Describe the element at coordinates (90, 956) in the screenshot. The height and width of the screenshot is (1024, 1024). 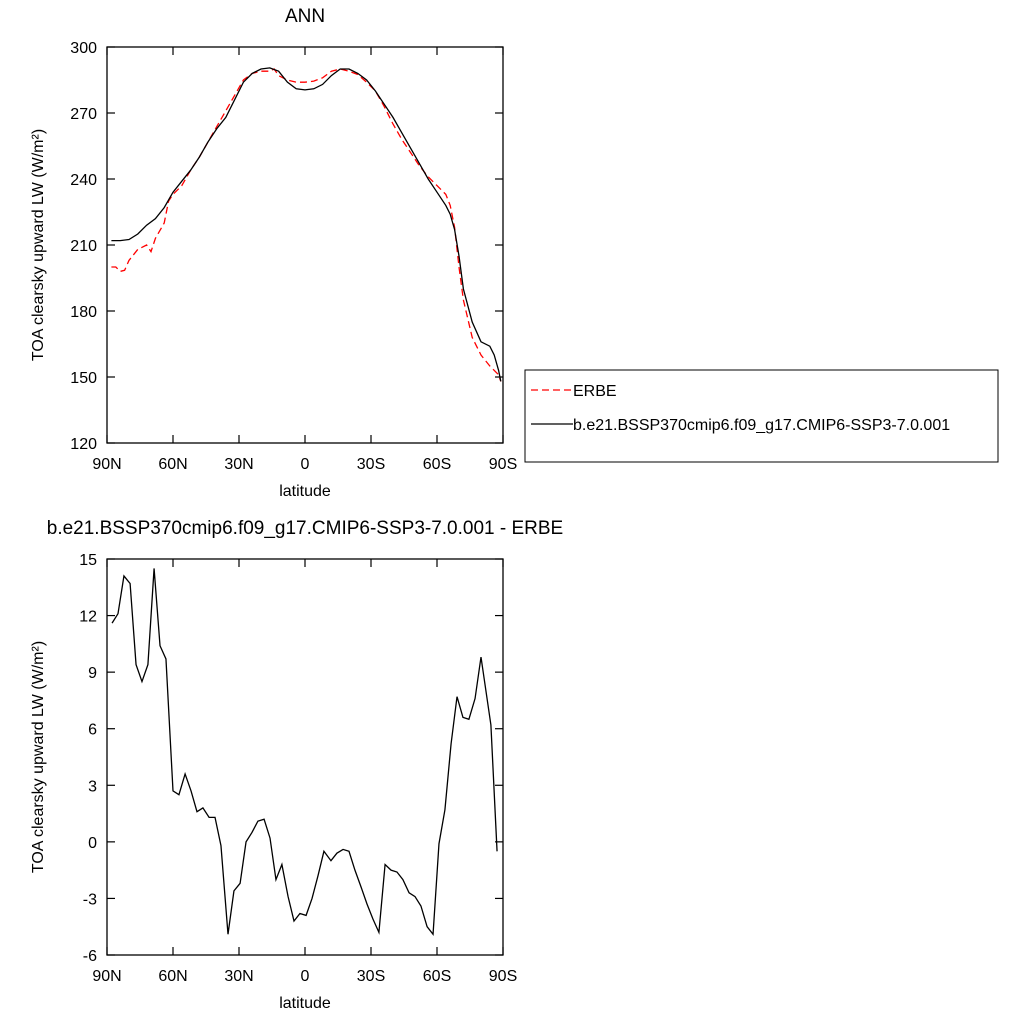
I see `y-tick-label: -6` at that location.